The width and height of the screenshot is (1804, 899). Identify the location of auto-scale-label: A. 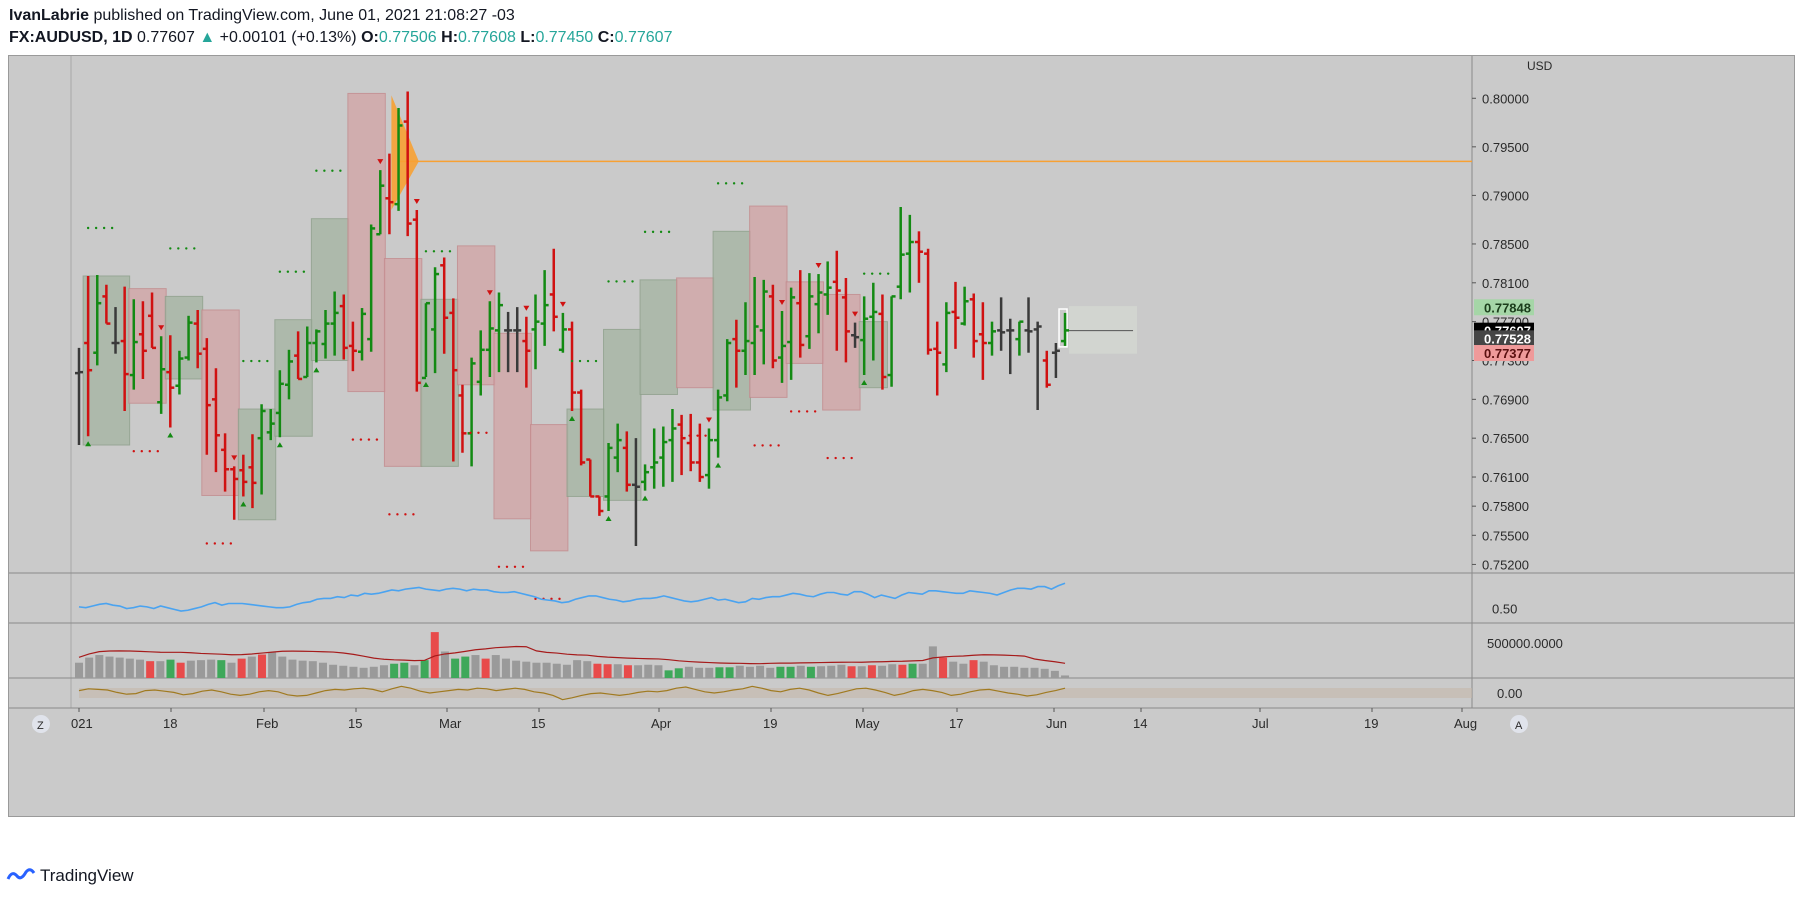
(1519, 726).